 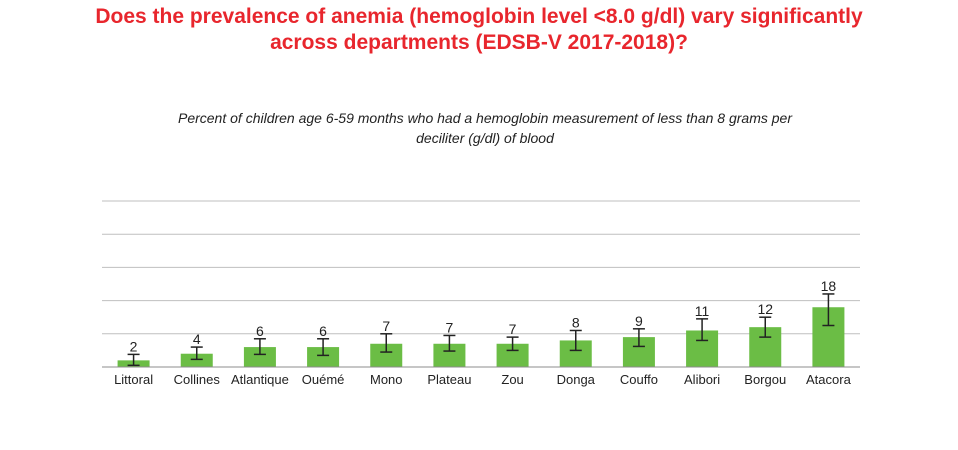 What do you see at coordinates (323, 379) in the screenshot?
I see `x-tick-label: Ouémé` at bounding box center [323, 379].